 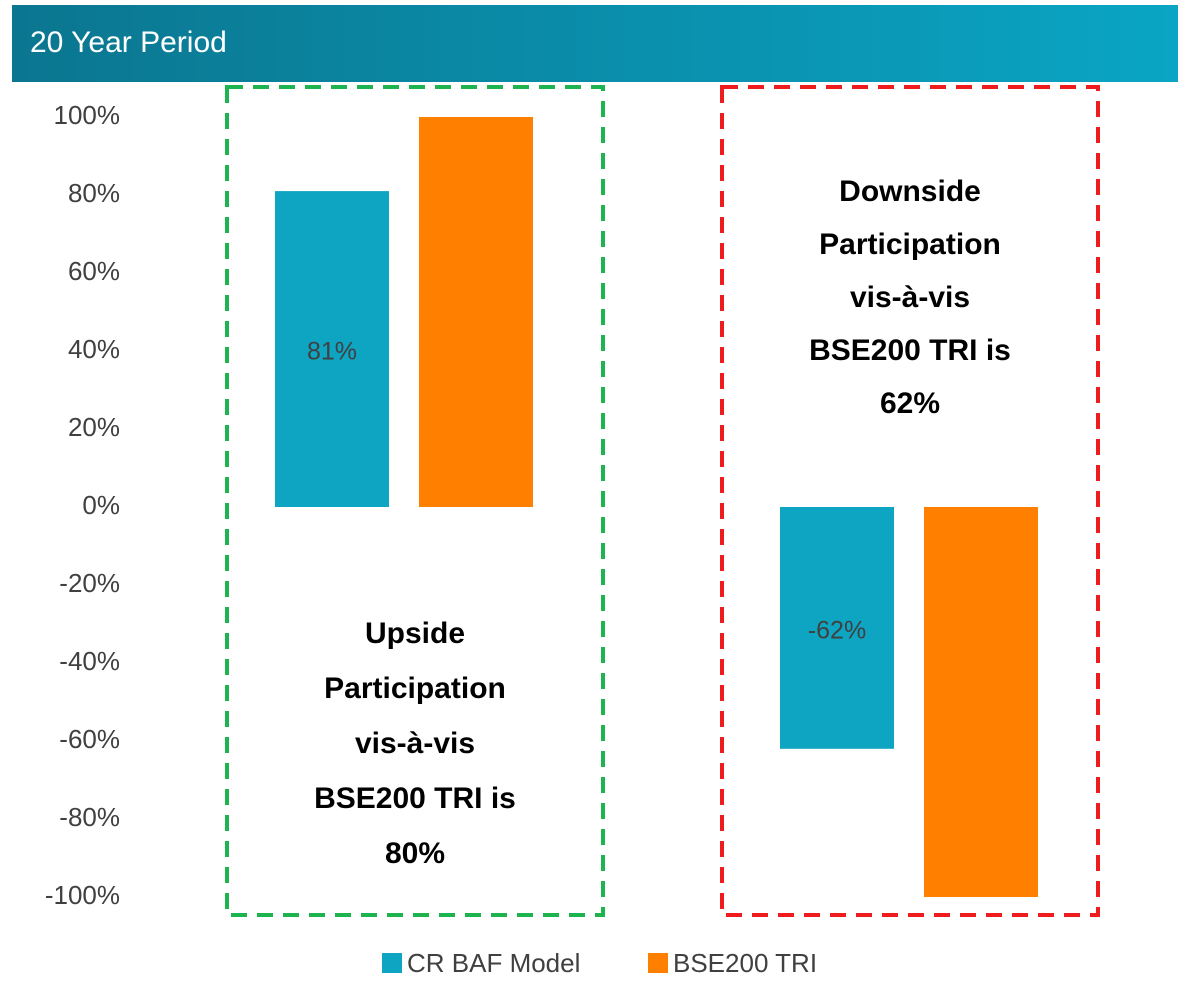 I want to click on chart-title: 20 Year Period, so click(x=128, y=42).